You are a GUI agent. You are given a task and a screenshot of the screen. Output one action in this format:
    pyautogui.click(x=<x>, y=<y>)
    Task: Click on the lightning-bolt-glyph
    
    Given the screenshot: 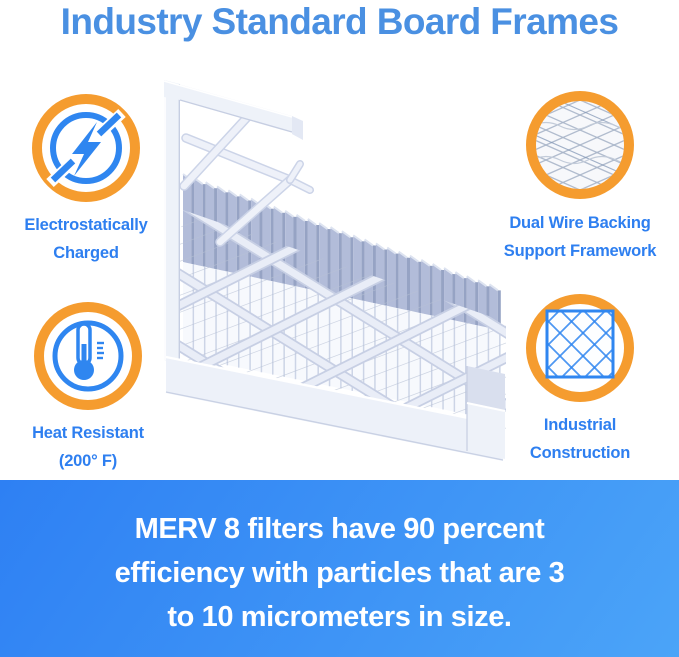 What is the action you would take?
    pyautogui.click(x=86, y=149)
    